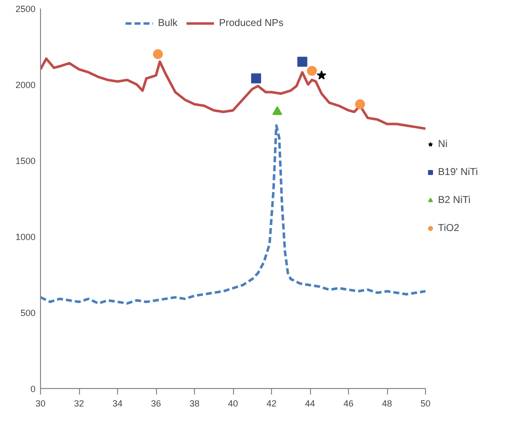  What do you see at coordinates (454, 200) in the screenshot?
I see `legend-label: B2 NiTi` at bounding box center [454, 200].